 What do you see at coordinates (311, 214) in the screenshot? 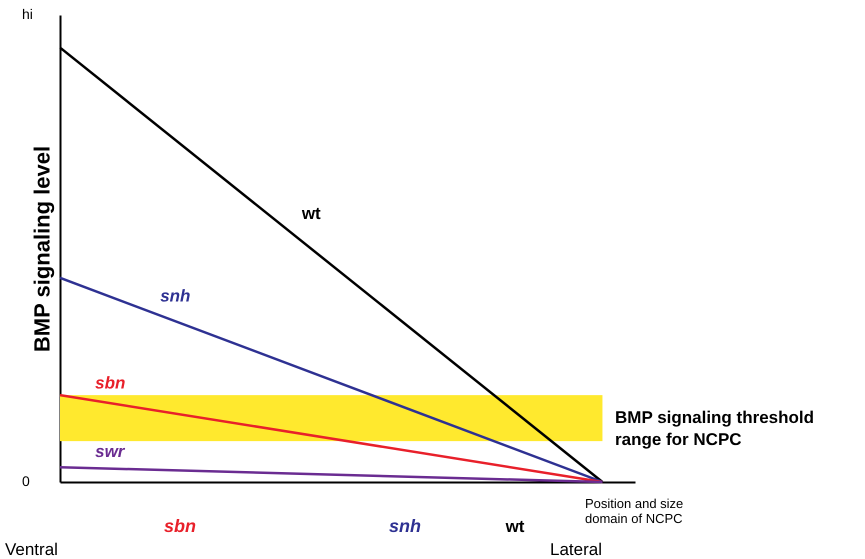
I see `series-label: wt` at bounding box center [311, 214].